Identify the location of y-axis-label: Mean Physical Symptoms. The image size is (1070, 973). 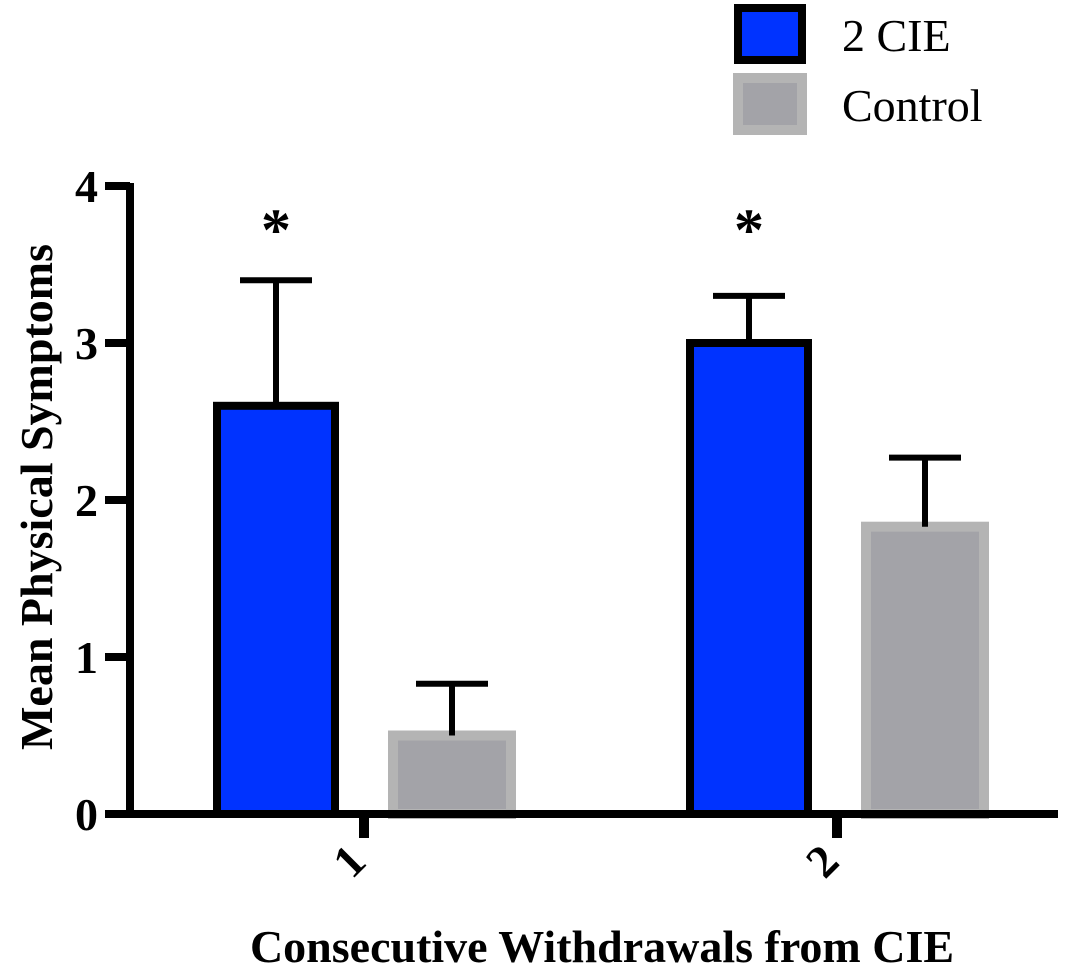
(36, 497).